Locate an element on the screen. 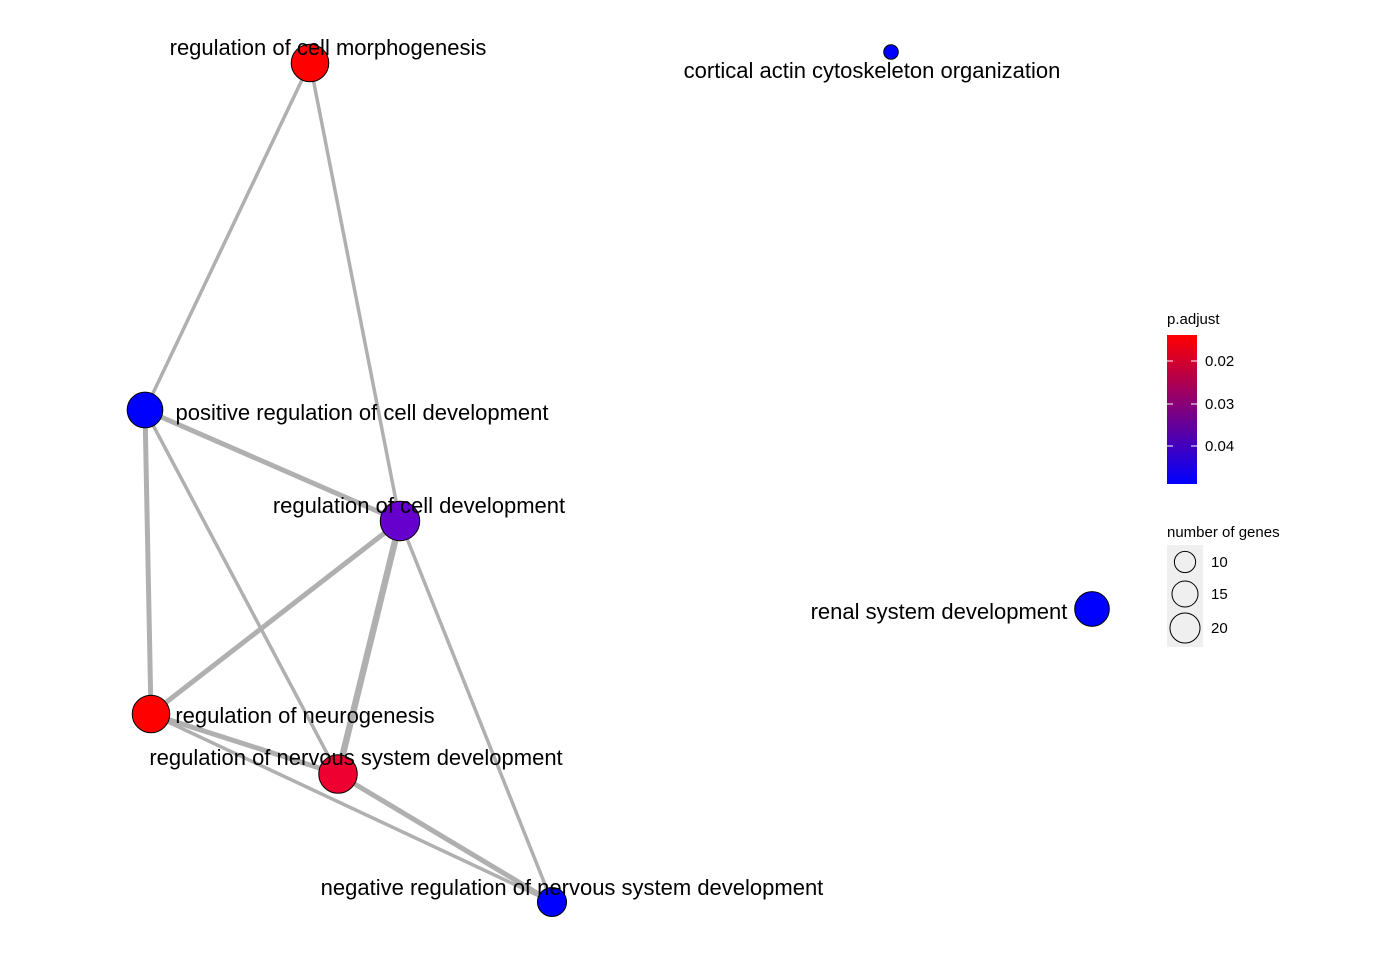 This screenshot has height=960, width=1400. node-label-regulation-of-cell-development: regulation of cell development is located at coordinates (419, 505).